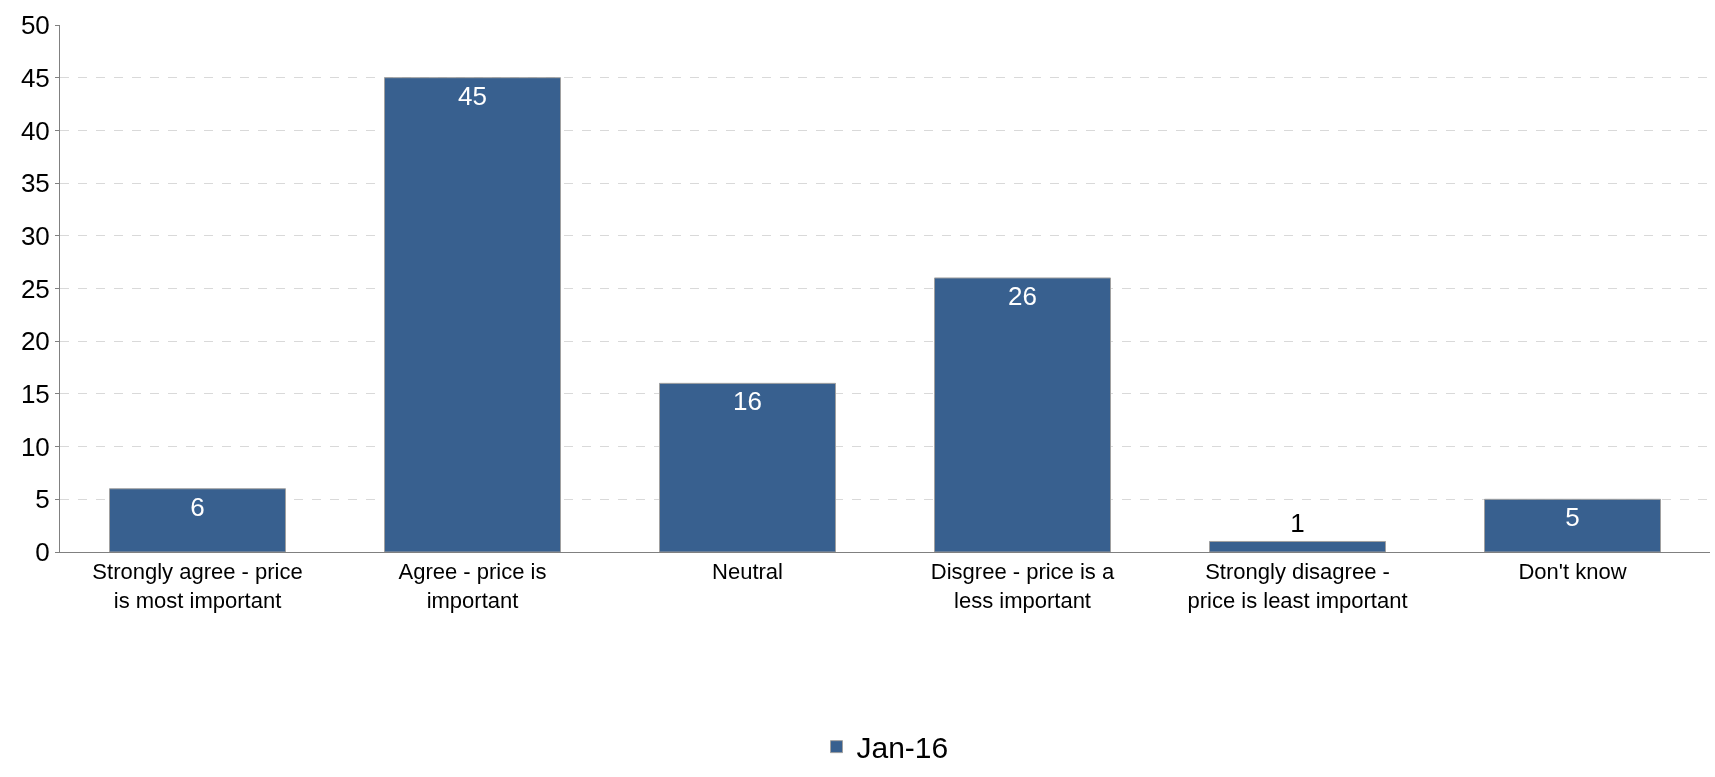 This screenshot has width=1715, height=777. I want to click on y-tick-label: 0, so click(42, 552).